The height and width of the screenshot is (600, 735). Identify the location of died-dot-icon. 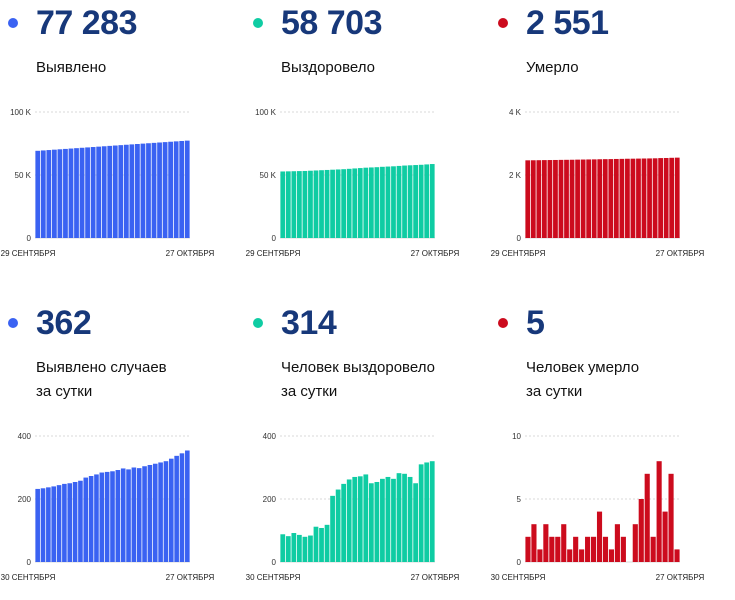
(503, 23).